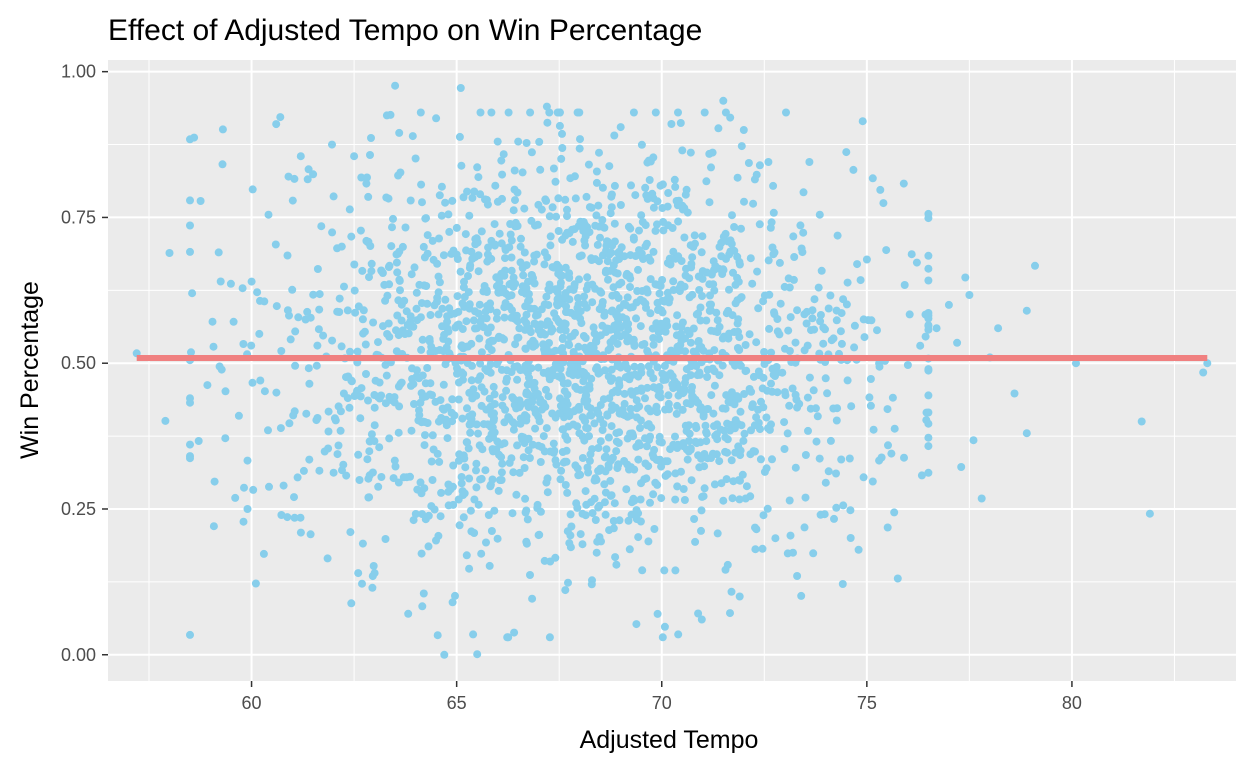  I want to click on x-tick-label: 65, so click(457, 703).